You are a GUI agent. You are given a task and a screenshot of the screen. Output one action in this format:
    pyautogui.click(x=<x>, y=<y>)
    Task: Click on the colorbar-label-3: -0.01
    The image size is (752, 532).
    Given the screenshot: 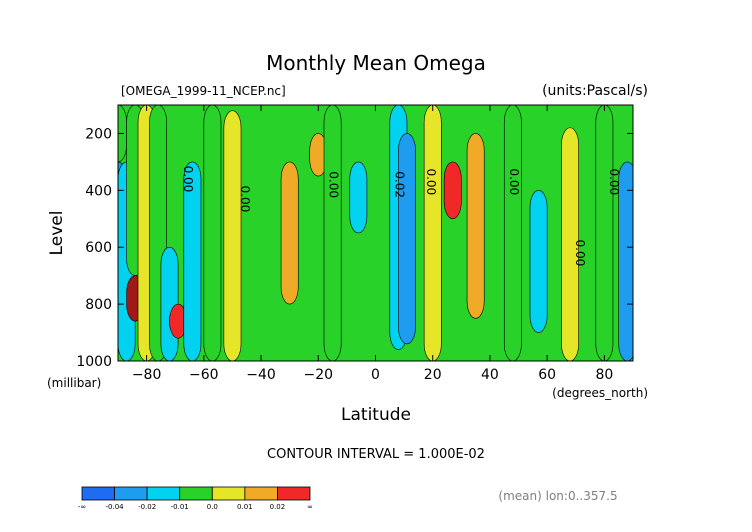 What is the action you would take?
    pyautogui.click(x=180, y=507)
    